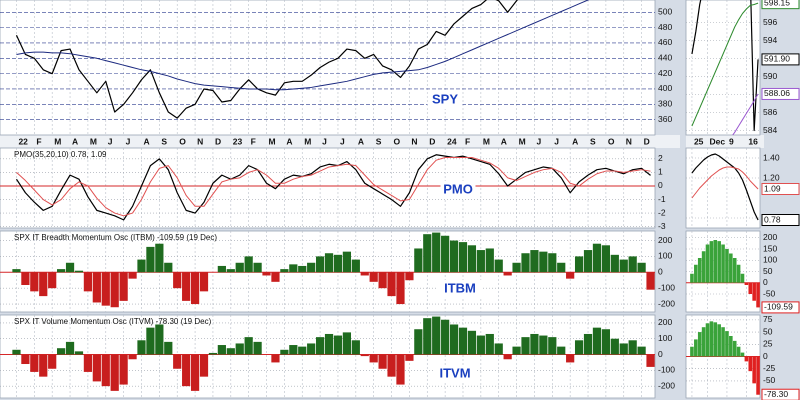  I want to click on y-tick-label: 200, so click(665, 322).